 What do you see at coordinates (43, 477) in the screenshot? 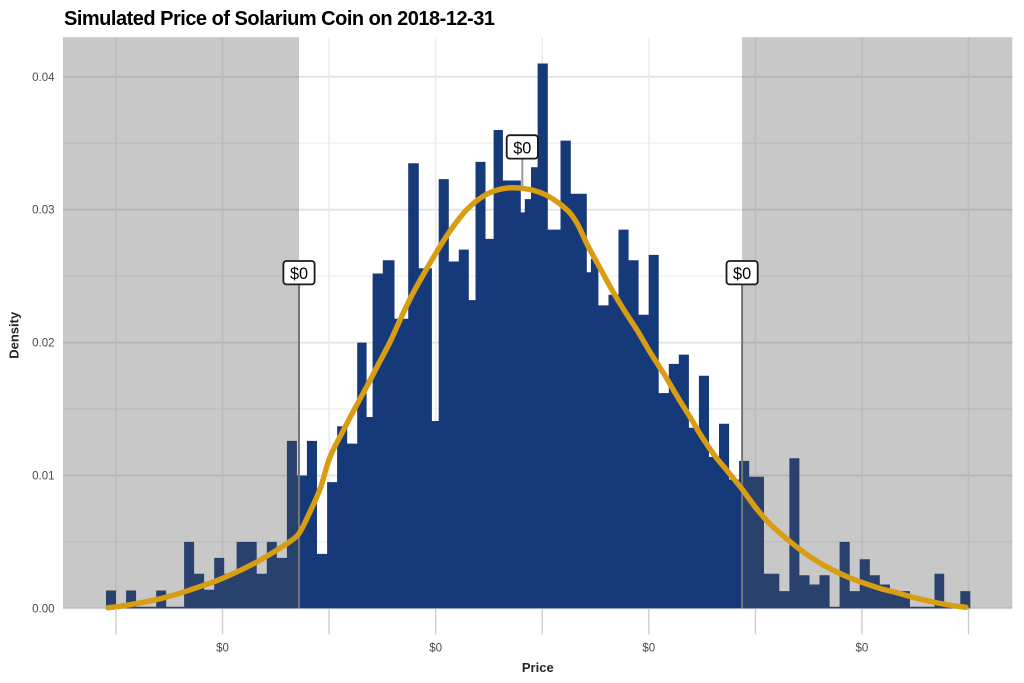
I see `svg-text: 0.01` at bounding box center [43, 477].